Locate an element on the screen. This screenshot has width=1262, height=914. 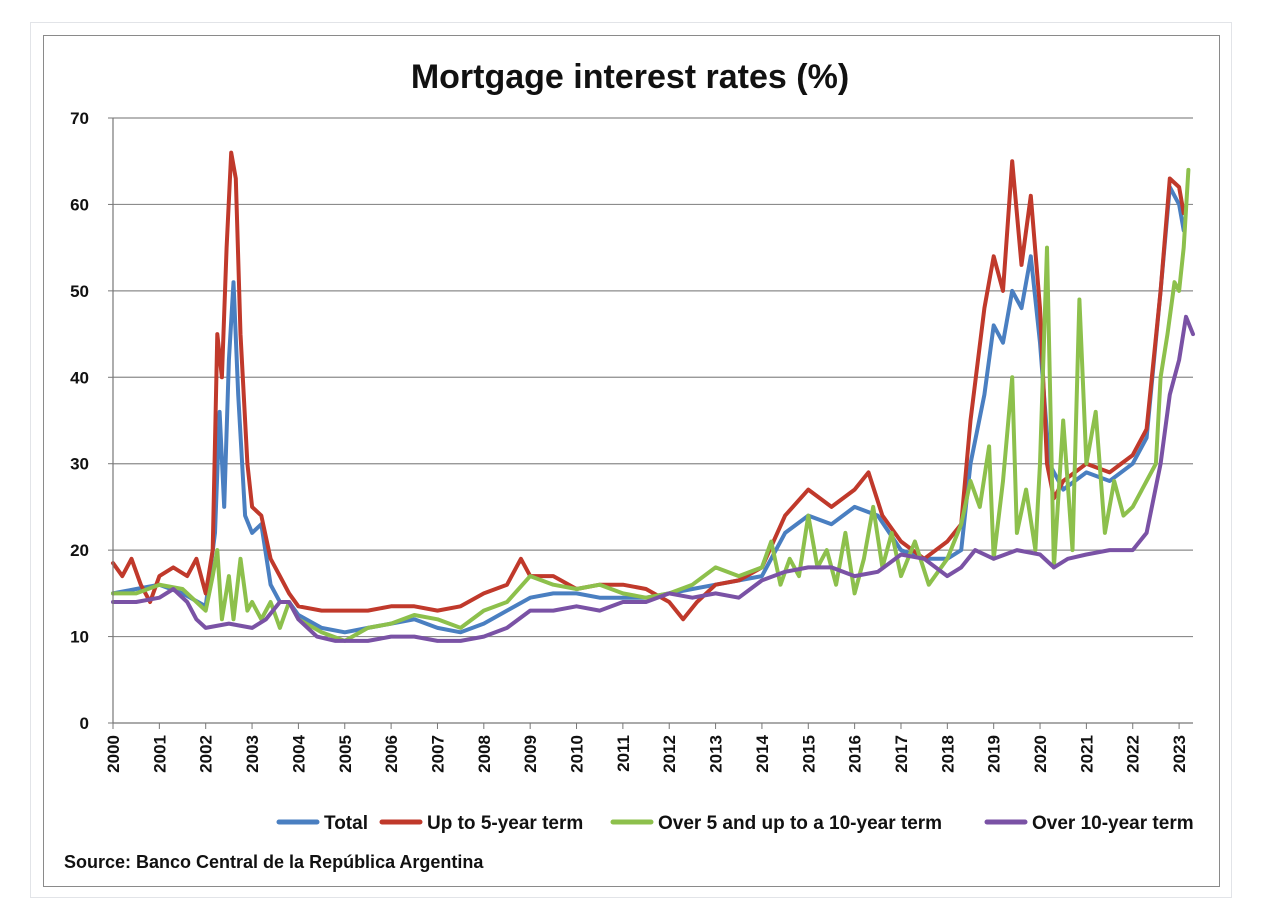
x-tick-label-2017: 2017 is located at coordinates (901, 754).